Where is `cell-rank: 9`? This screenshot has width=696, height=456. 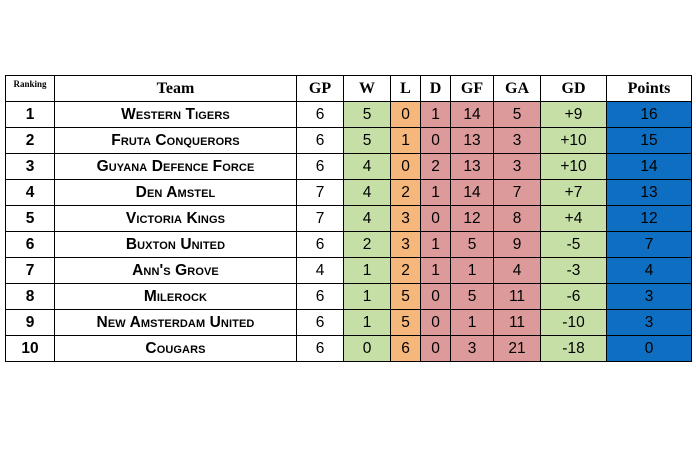
cell-rank: 9 is located at coordinates (30, 322).